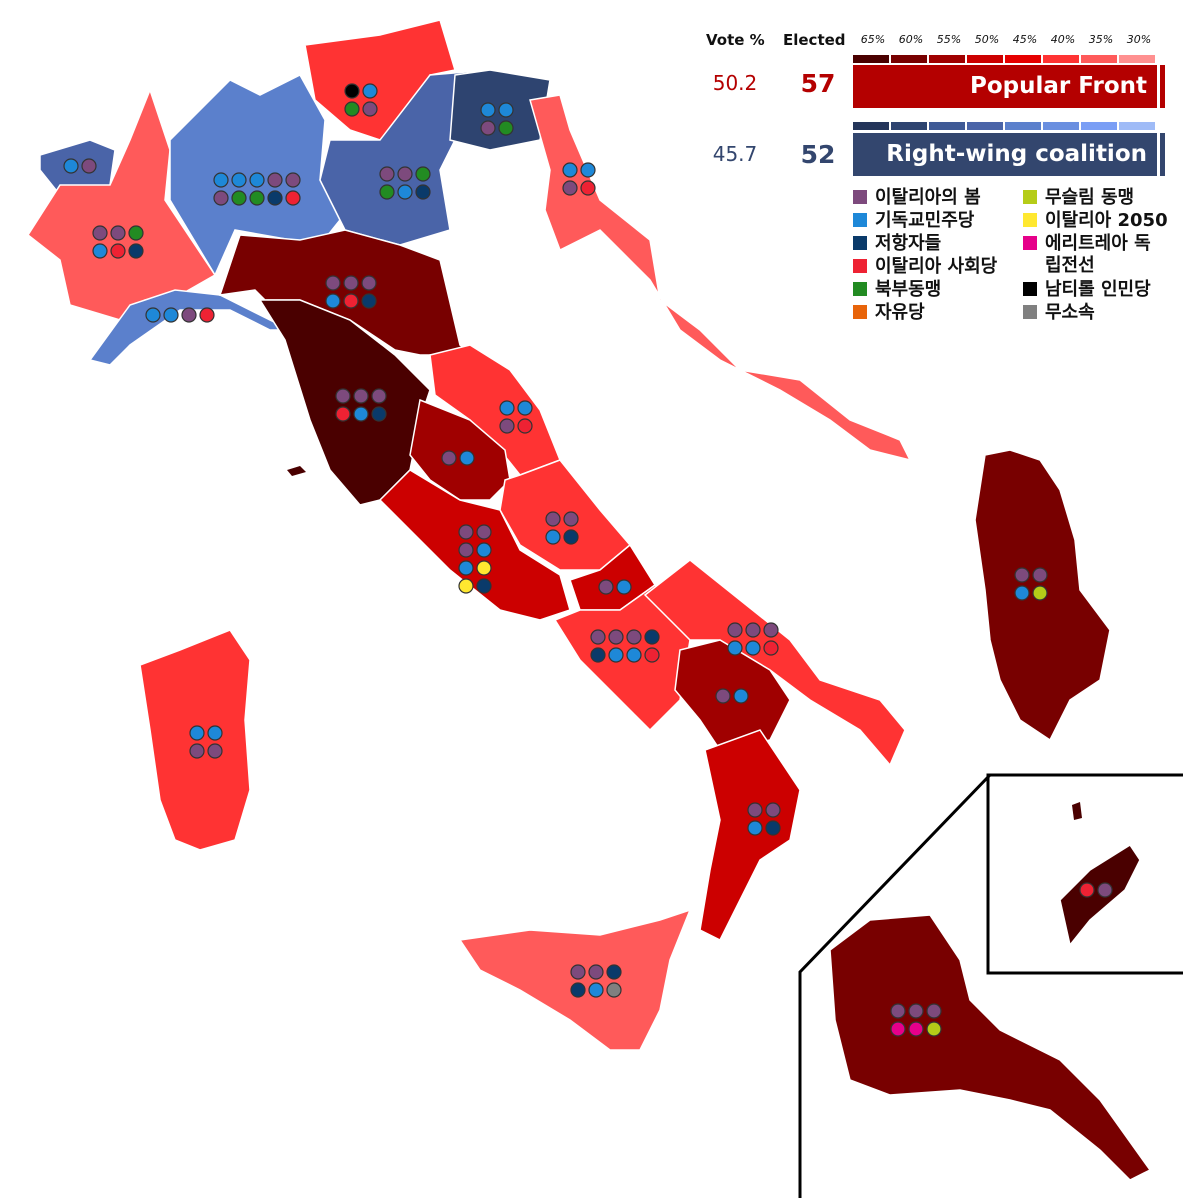  Describe the element at coordinates (484, 568) in the screenshot. I see `seat-dot-yellow` at that location.